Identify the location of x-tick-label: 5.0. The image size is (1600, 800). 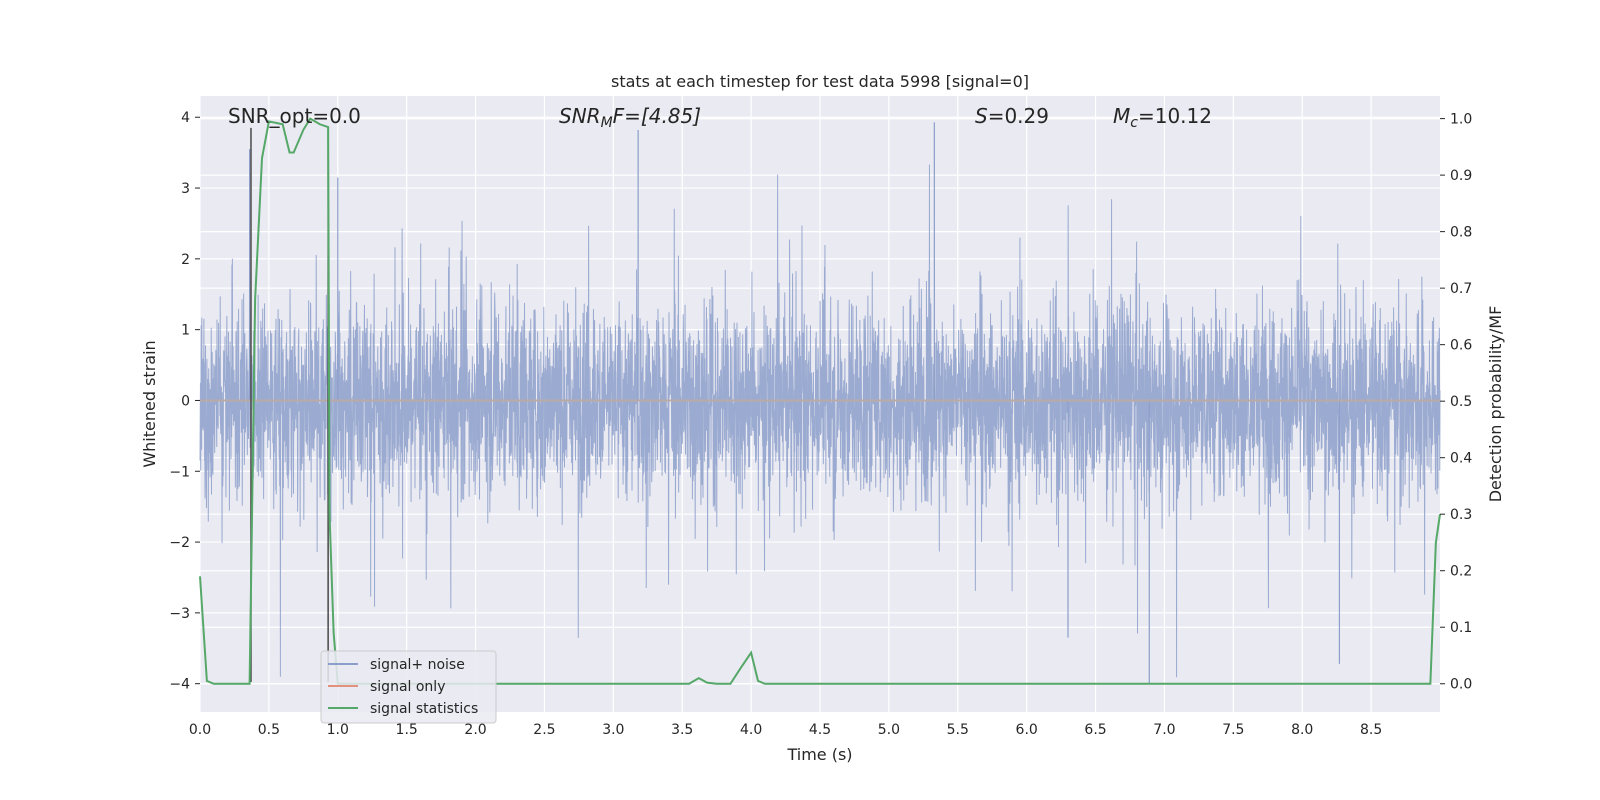
(889, 730).